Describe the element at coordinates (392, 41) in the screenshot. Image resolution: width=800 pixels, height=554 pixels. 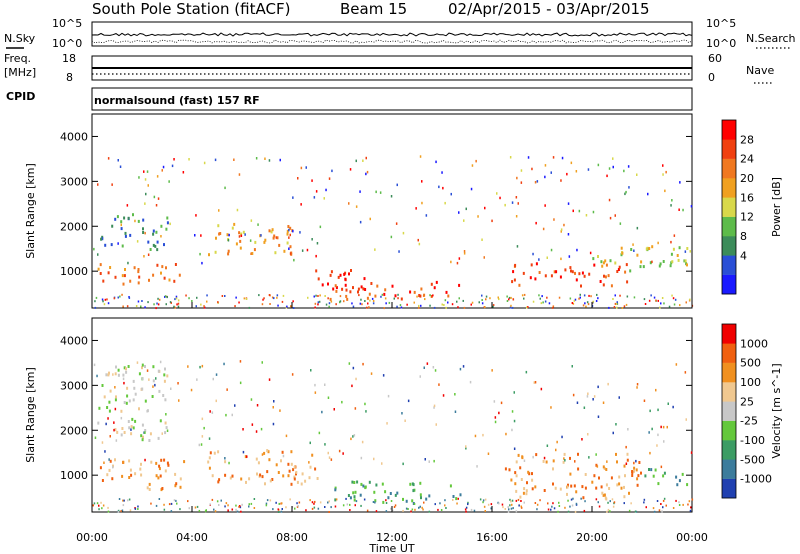
I see `nsearch-line` at that location.